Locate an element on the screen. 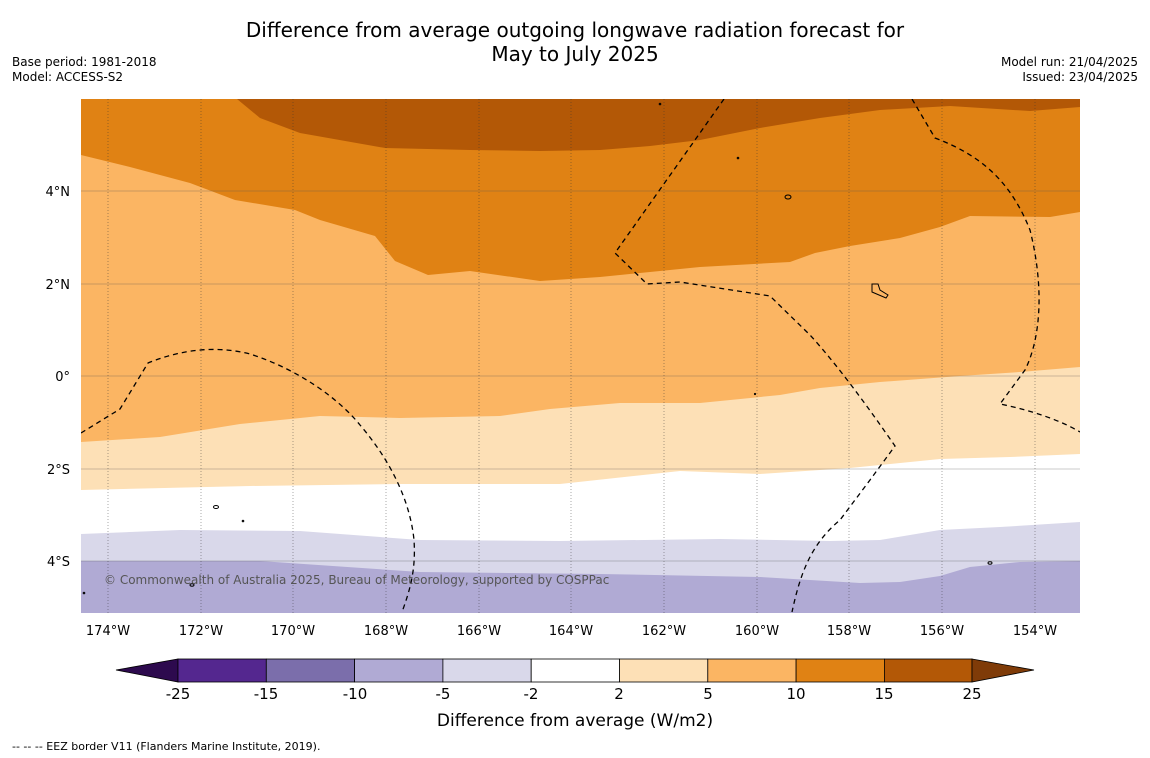 This screenshot has width=1150, height=758. meta-right: Model run: 21/04/2025 Issued: 23/04/2025 is located at coordinates (1069, 70).